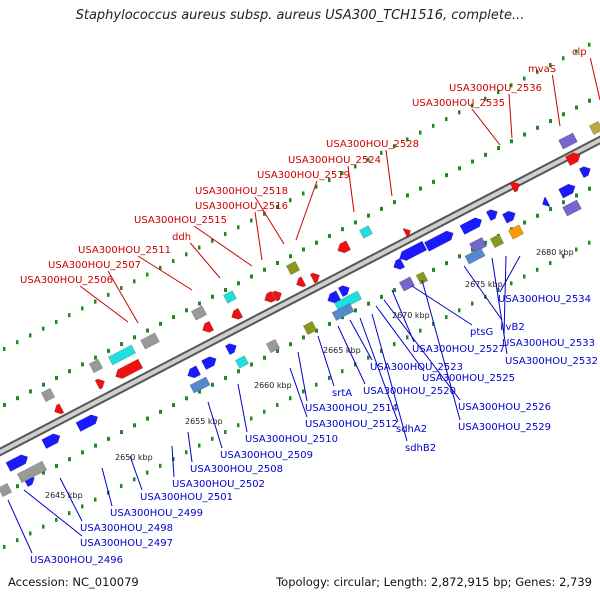 This screenshot has height=600, width=600. What do you see at coordinates (372, 144) in the screenshot?
I see `top-gene-label: USA300HOU_2528` at bounding box center [372, 144].